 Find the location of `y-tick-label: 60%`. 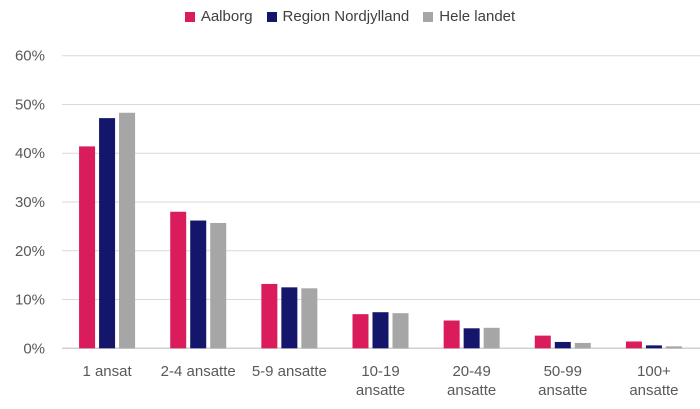

y-tick-label: 60% is located at coordinates (30, 56).